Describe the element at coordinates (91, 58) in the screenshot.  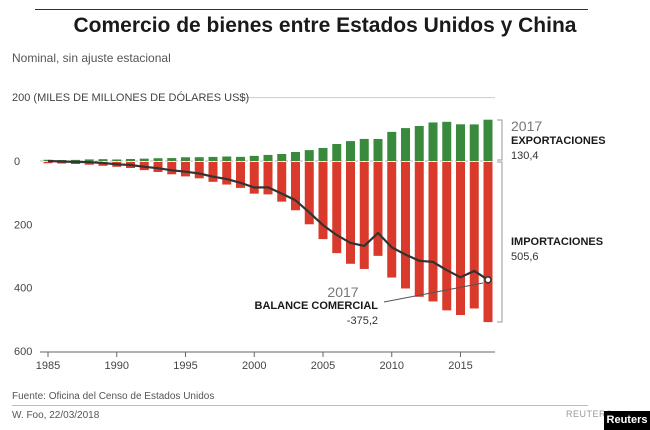
I see `chart-subtitle: Nominal, sin ajuste estacional` at that location.